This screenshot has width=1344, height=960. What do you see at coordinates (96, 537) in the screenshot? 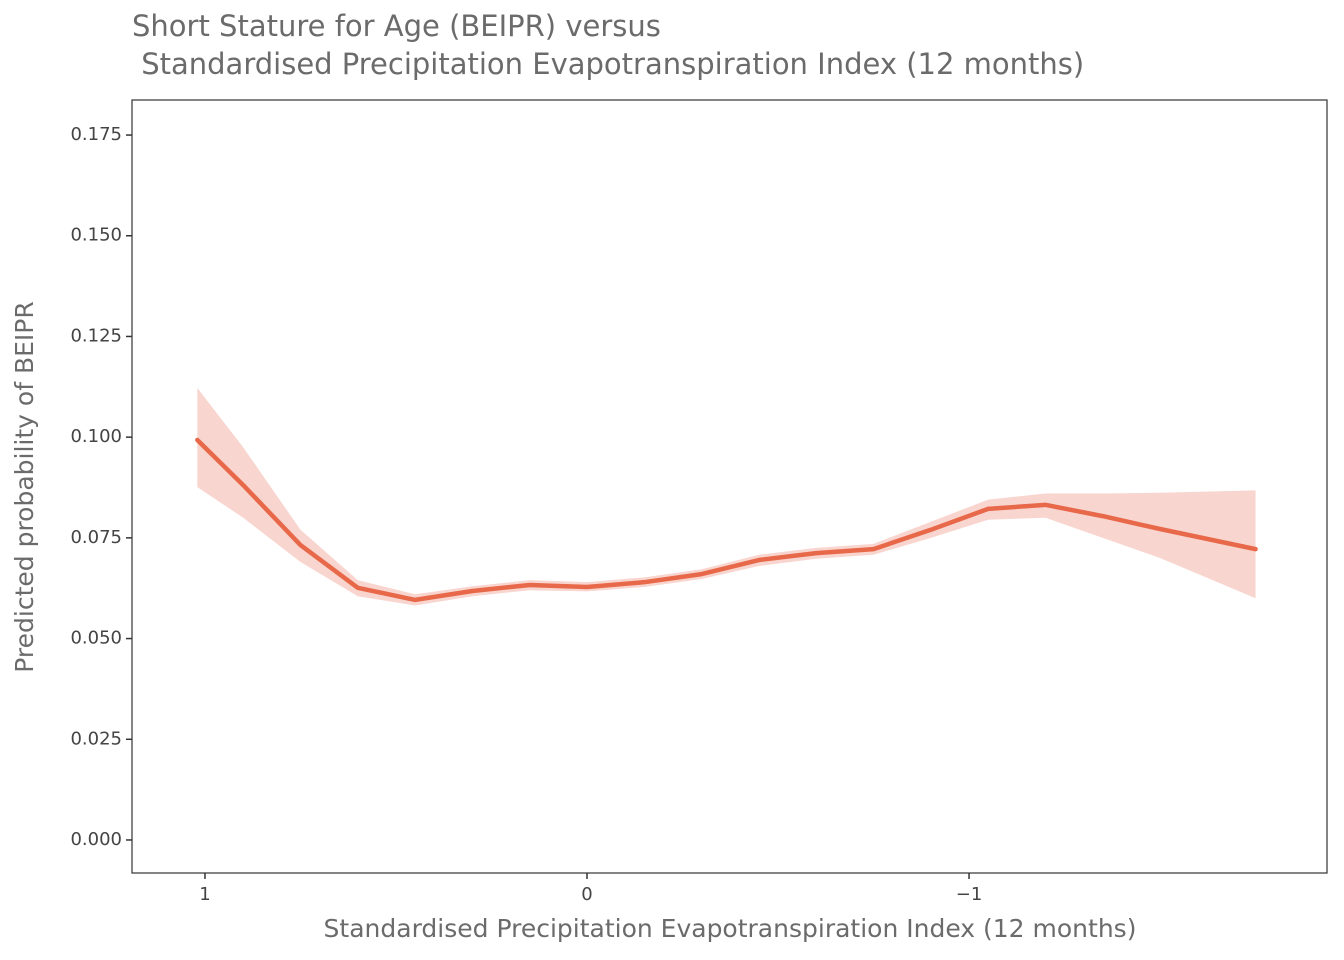
I see `y-tick-label: 0.075` at bounding box center [96, 537].